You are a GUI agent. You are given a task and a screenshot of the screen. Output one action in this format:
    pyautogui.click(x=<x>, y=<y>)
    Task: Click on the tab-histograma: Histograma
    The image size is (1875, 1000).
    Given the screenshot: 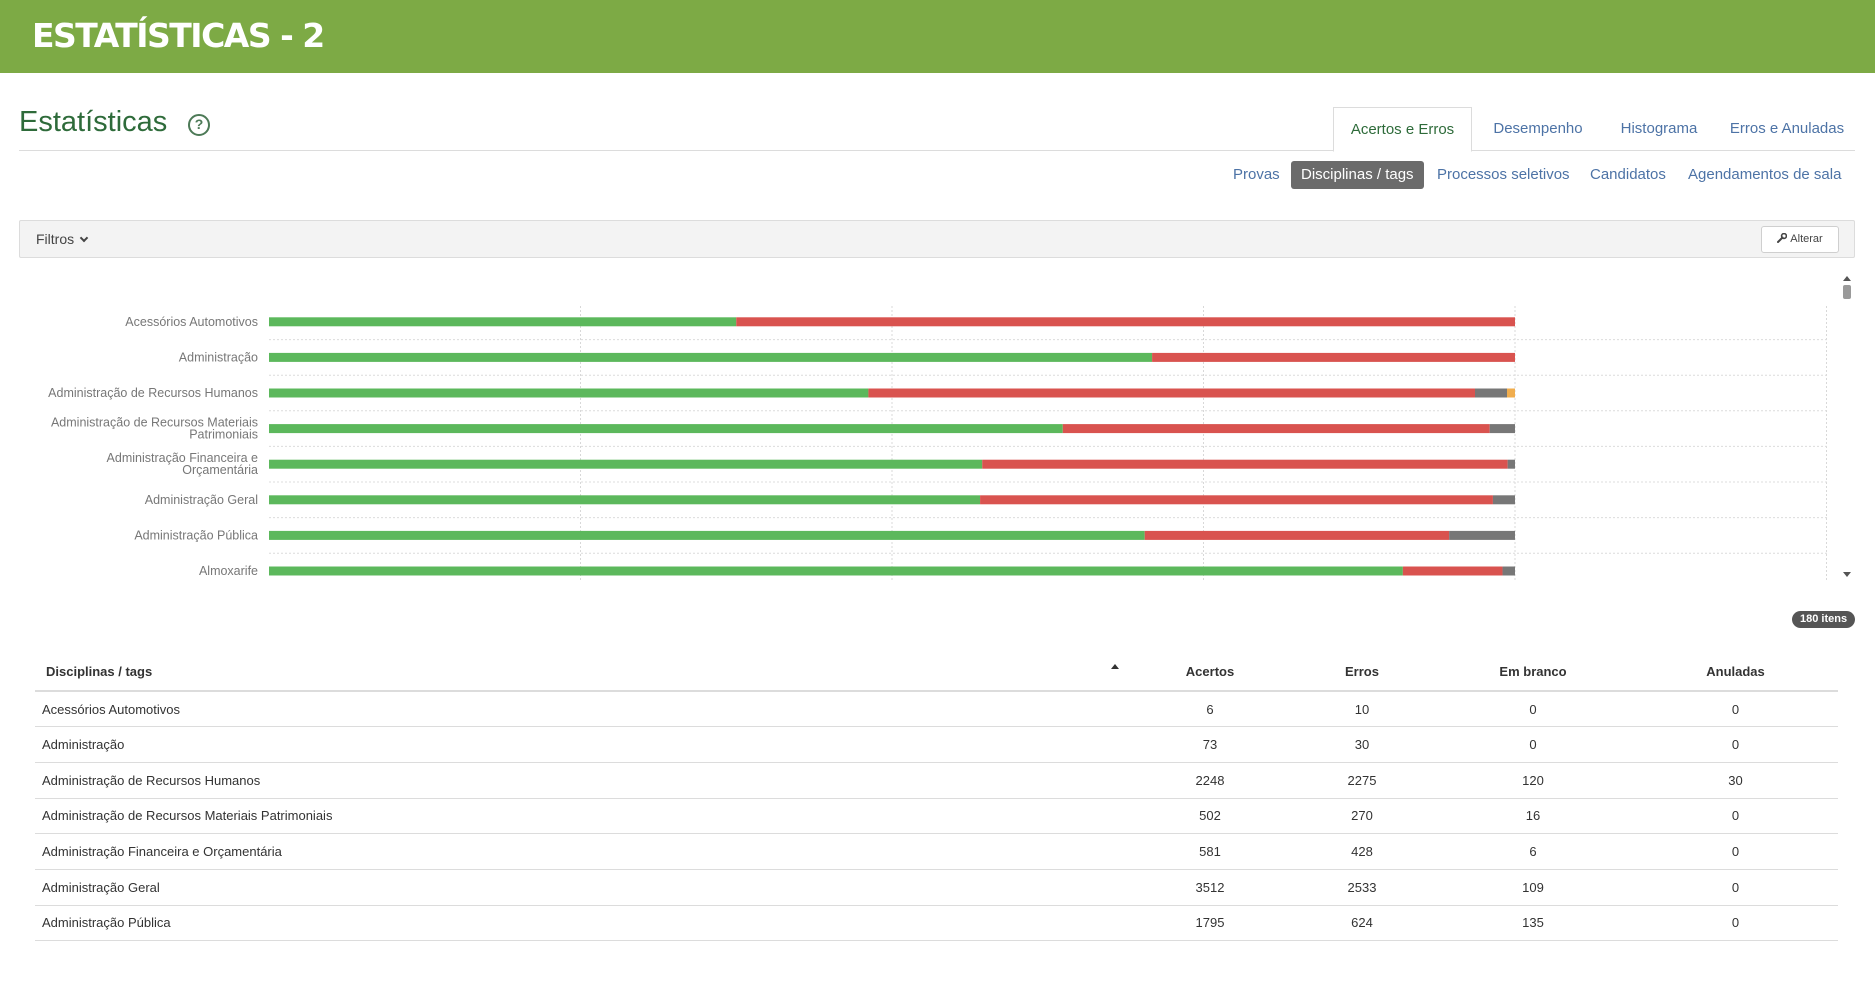 What is the action you would take?
    pyautogui.click(x=1659, y=128)
    